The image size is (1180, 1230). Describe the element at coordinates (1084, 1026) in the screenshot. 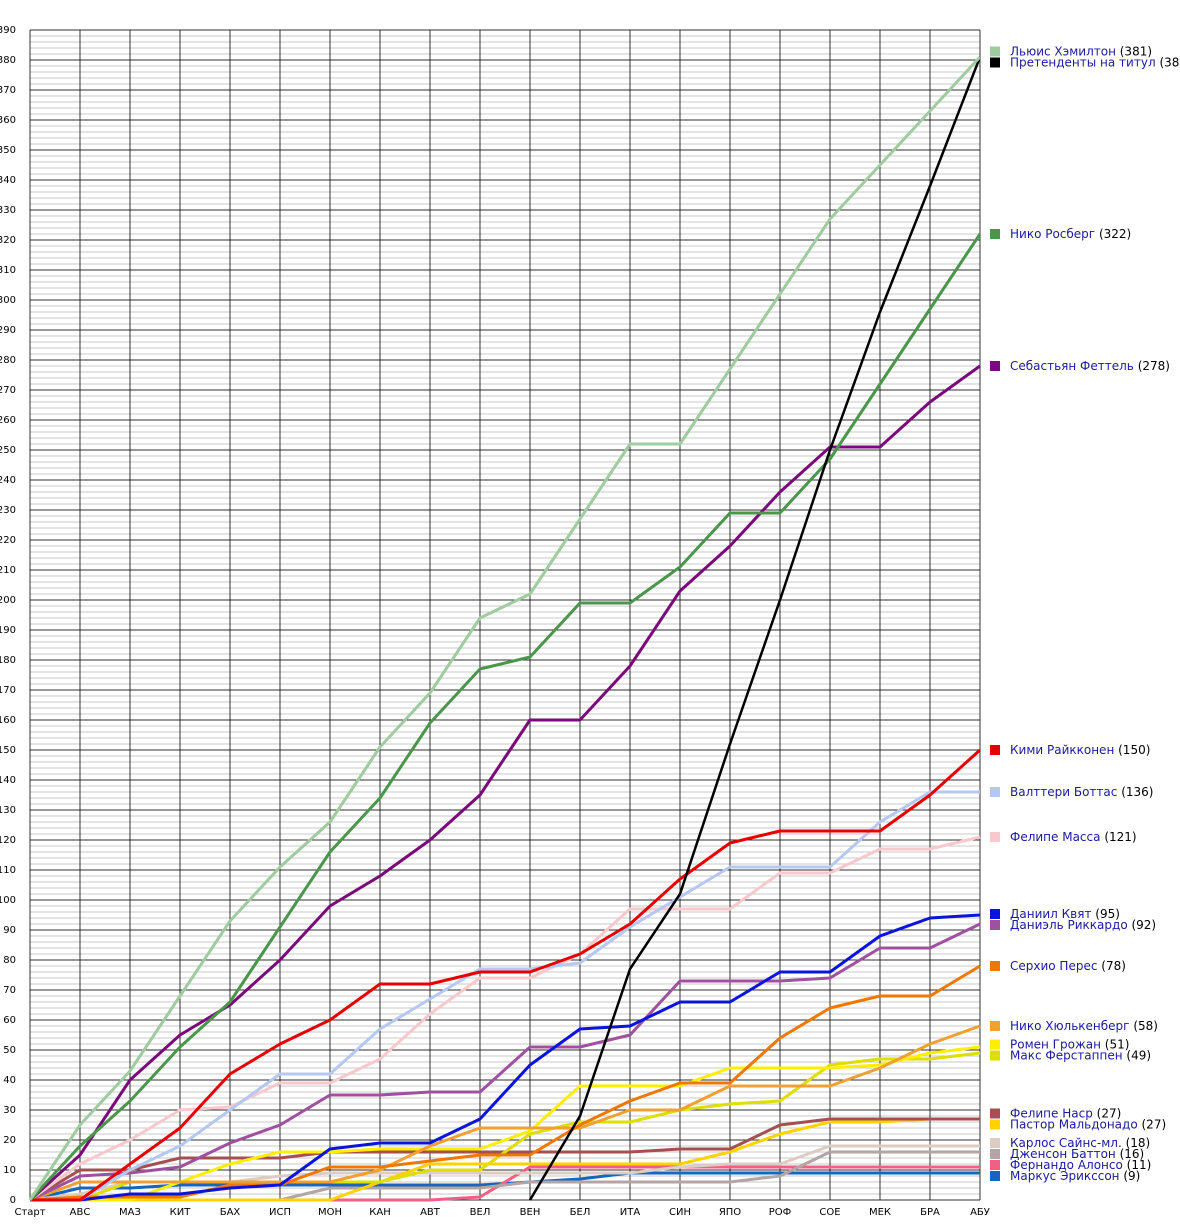

I see `legend-entry: Нико Хюлькенберг (58)` at that location.